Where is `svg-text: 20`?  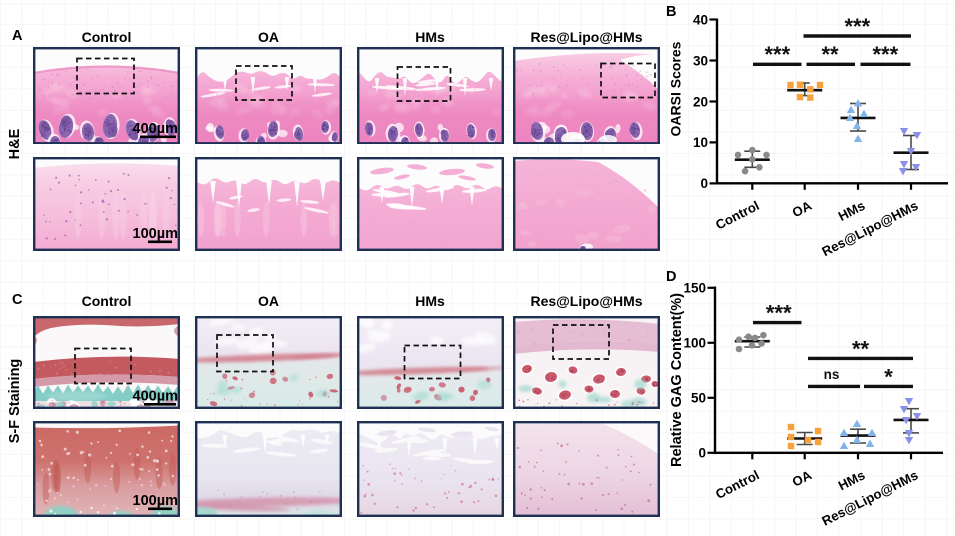
svg-text: 20 is located at coordinates (700, 101).